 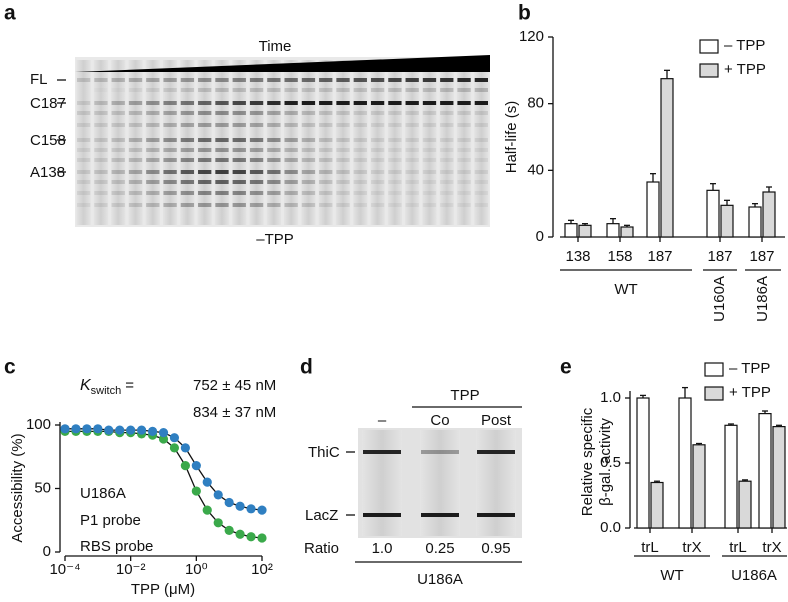 What do you see at coordinates (47, 172) in the screenshot?
I see `band-label: A138` at bounding box center [47, 172].